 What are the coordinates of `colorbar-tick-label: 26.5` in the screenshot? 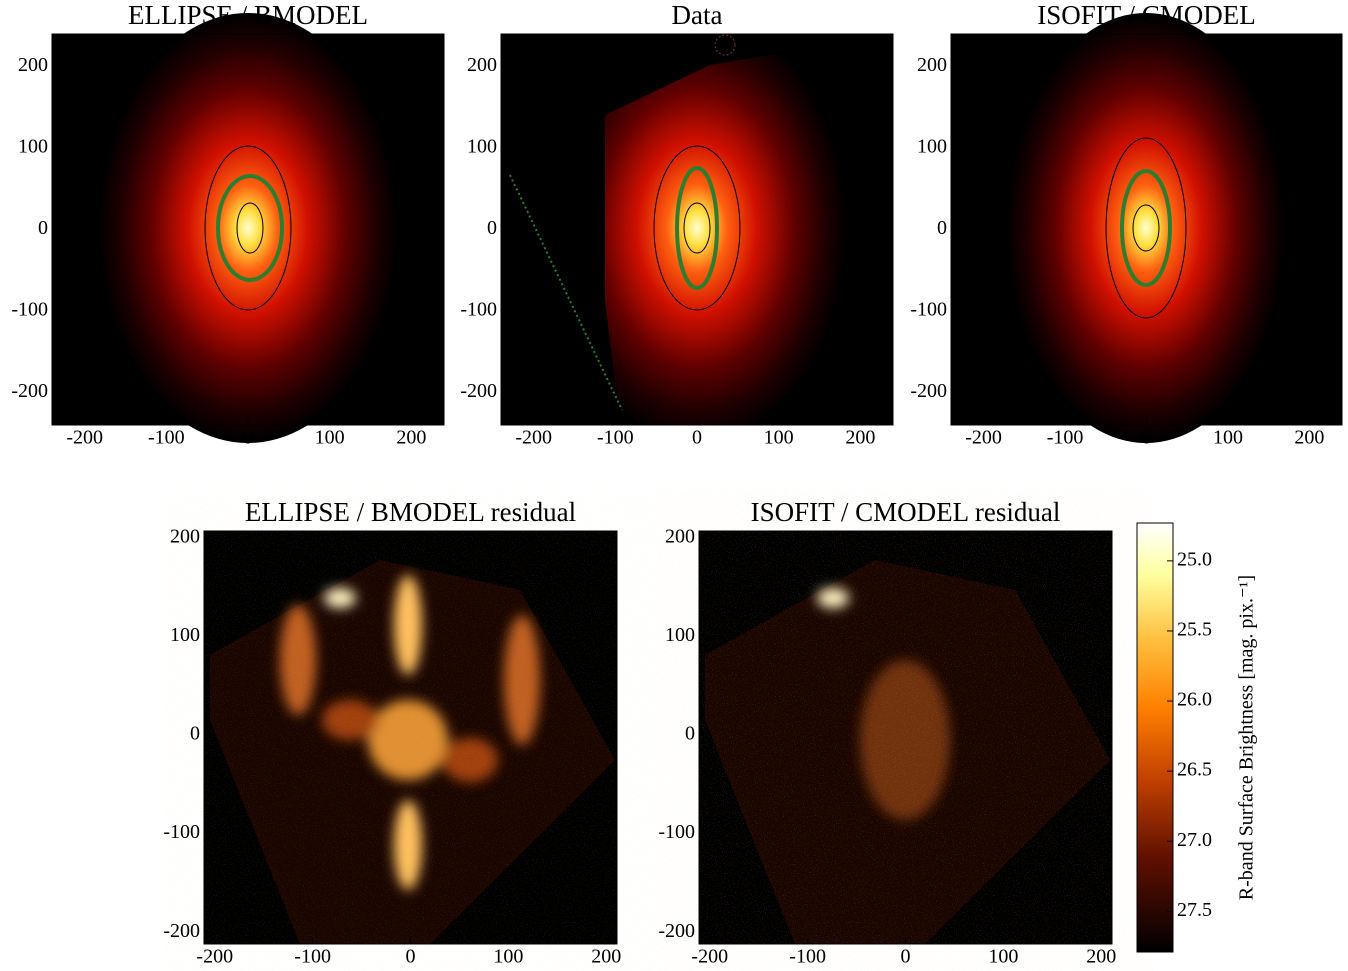 It's located at (1194, 770).